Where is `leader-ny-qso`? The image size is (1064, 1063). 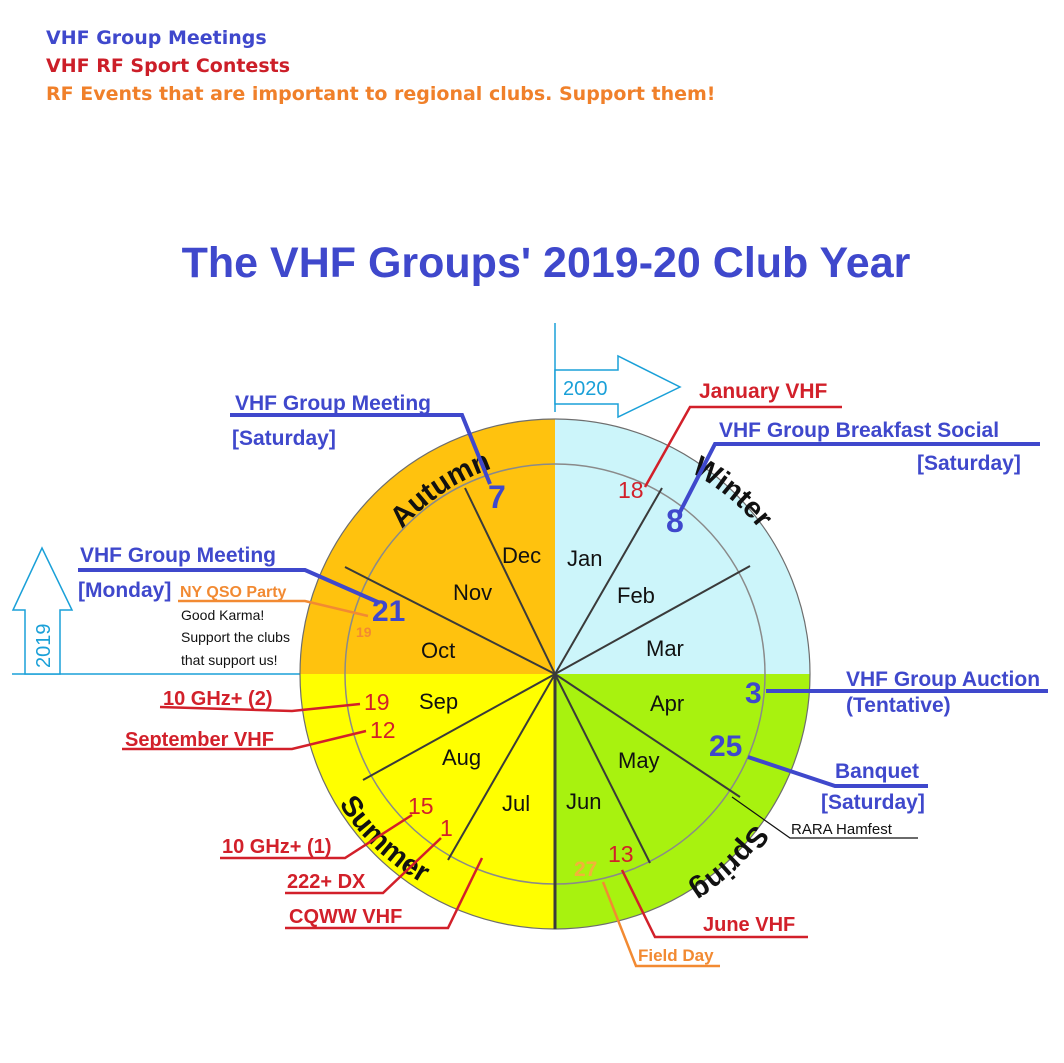 leader-ny-qso is located at coordinates (273, 608).